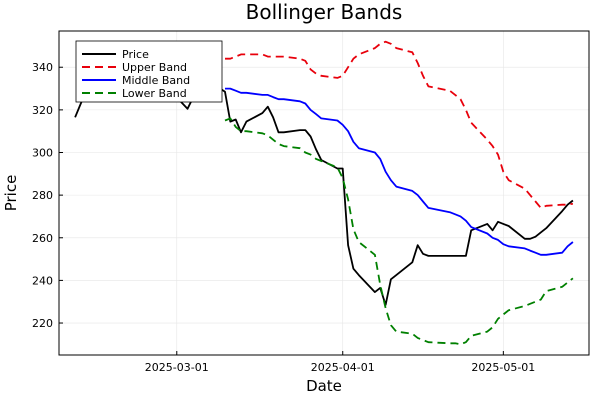 This screenshot has height=400, width=600. What do you see at coordinates (42, 238) in the screenshot?
I see `y-tick-label: 260` at bounding box center [42, 238].